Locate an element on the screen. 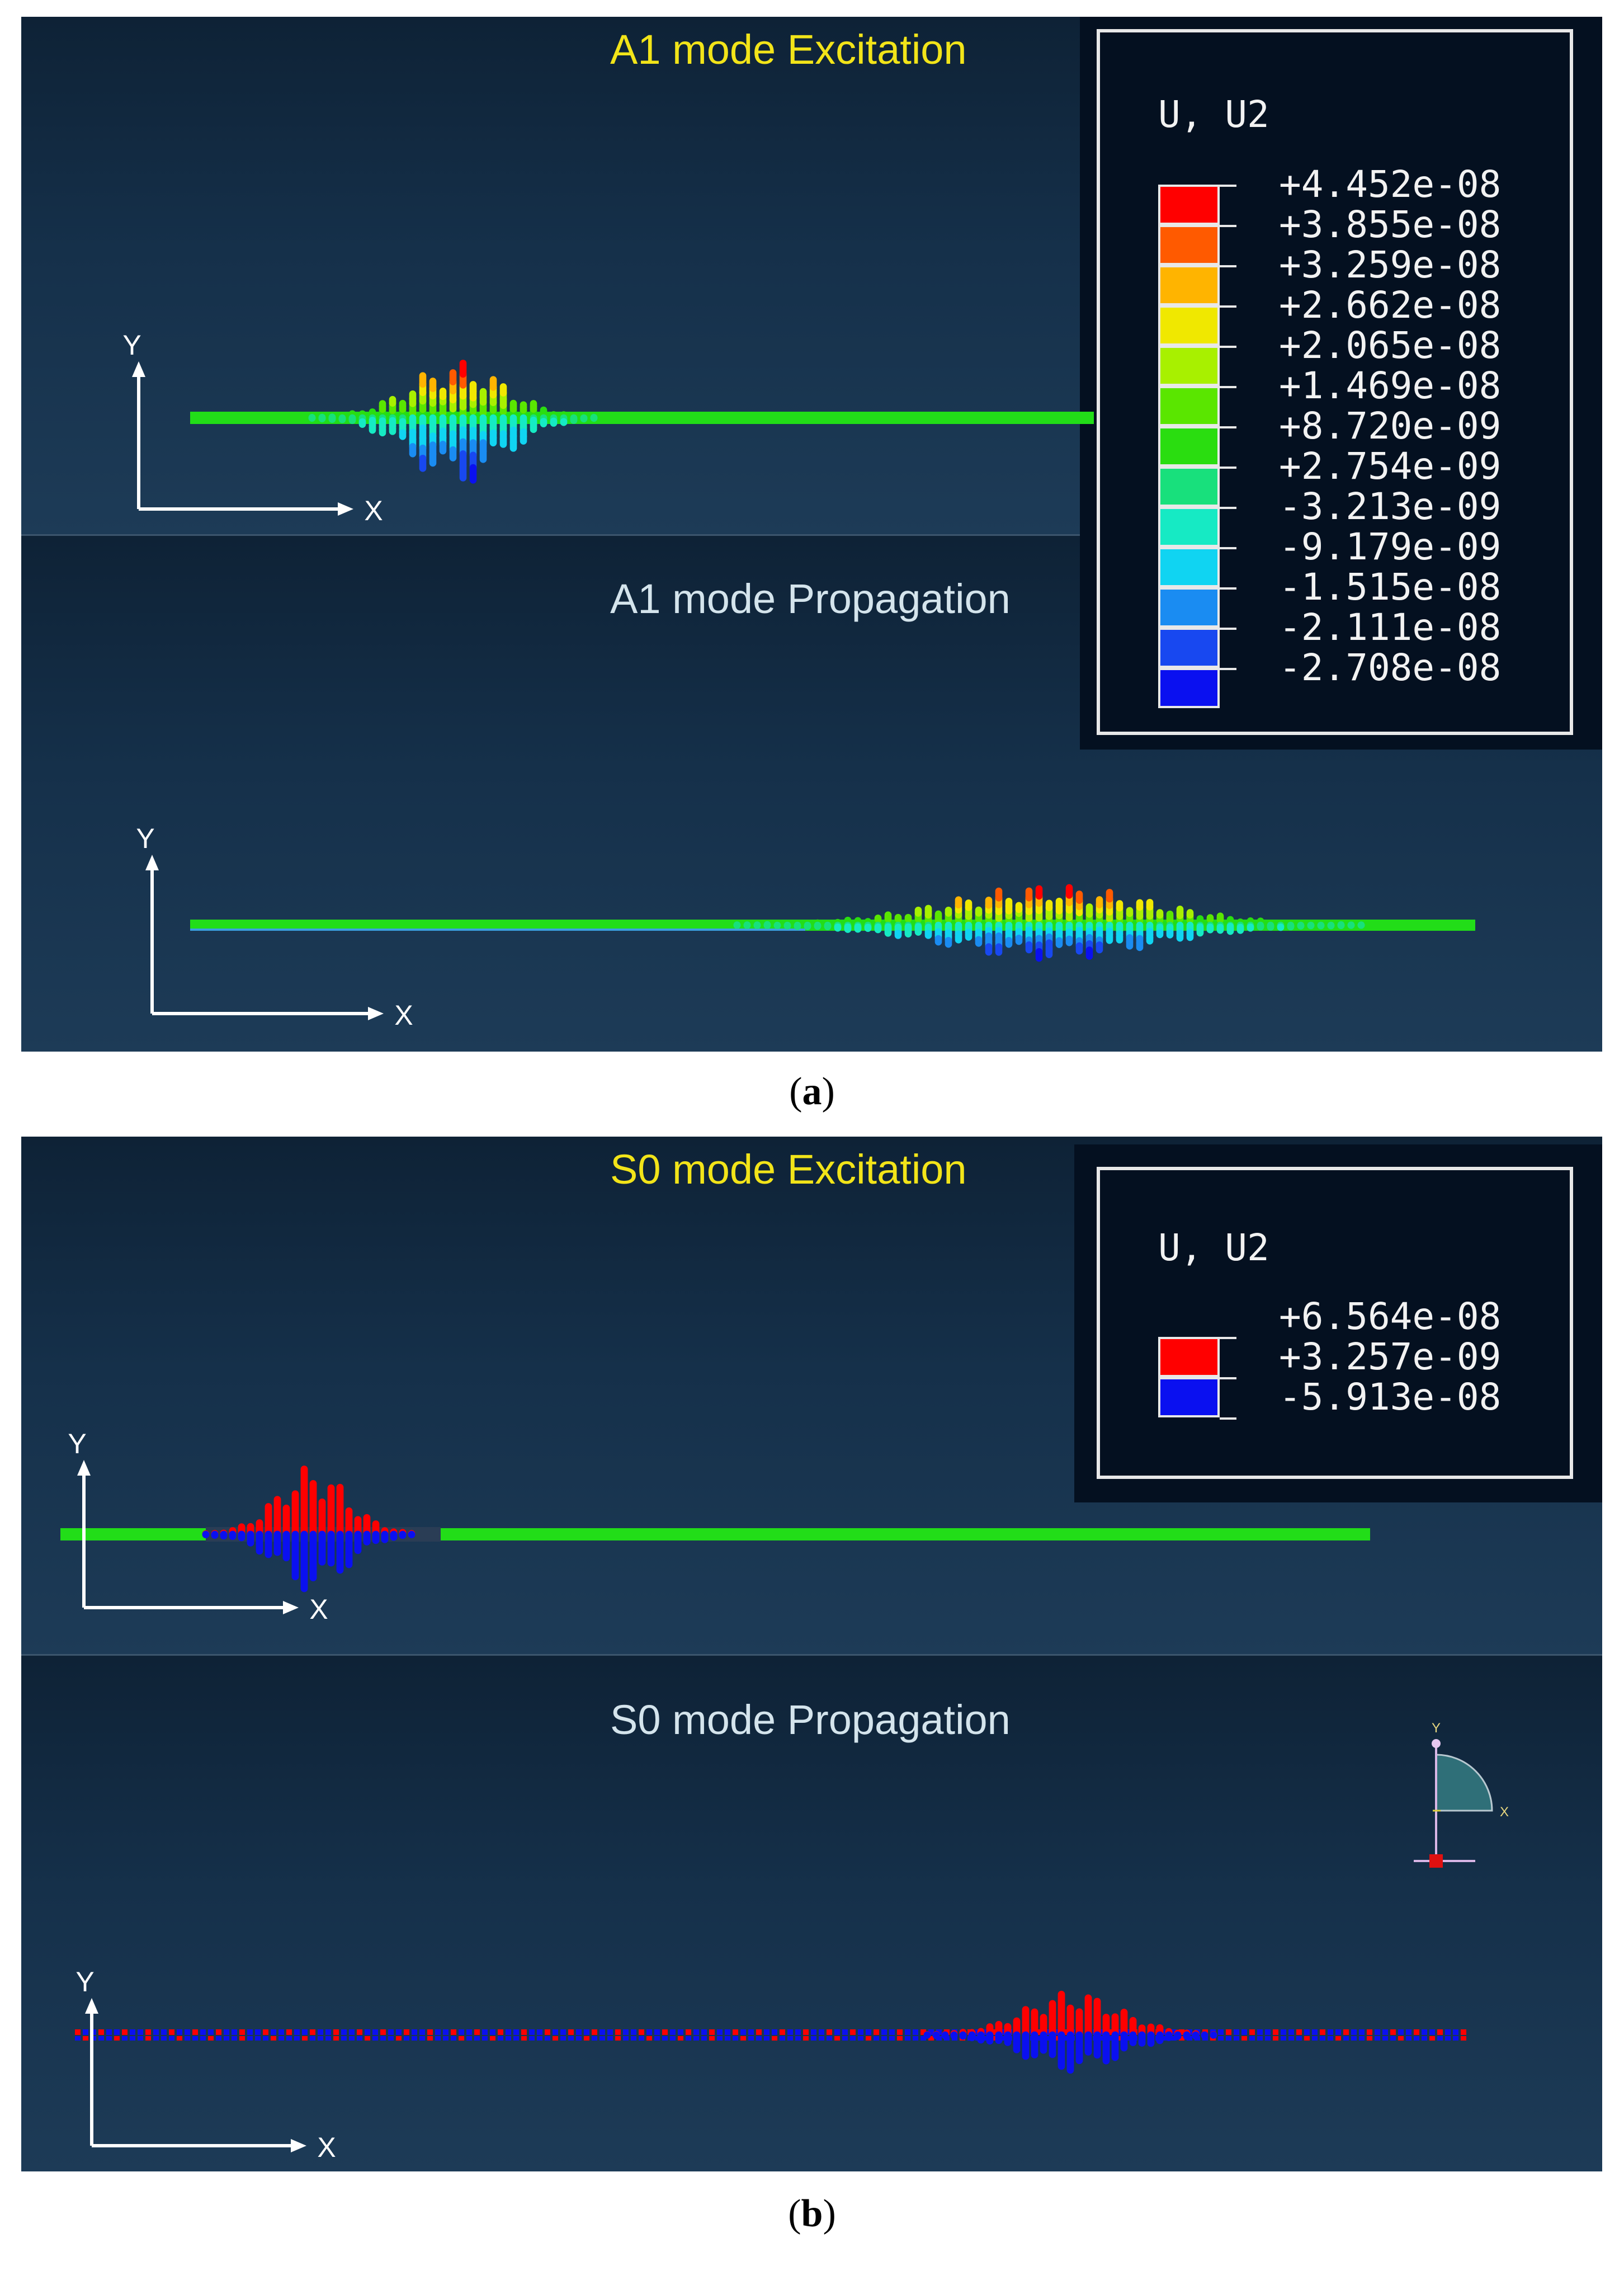 The width and height of the screenshot is (1624, 2271). legend-b-value-2: -5.913e-08 is located at coordinates (1390, 1397).